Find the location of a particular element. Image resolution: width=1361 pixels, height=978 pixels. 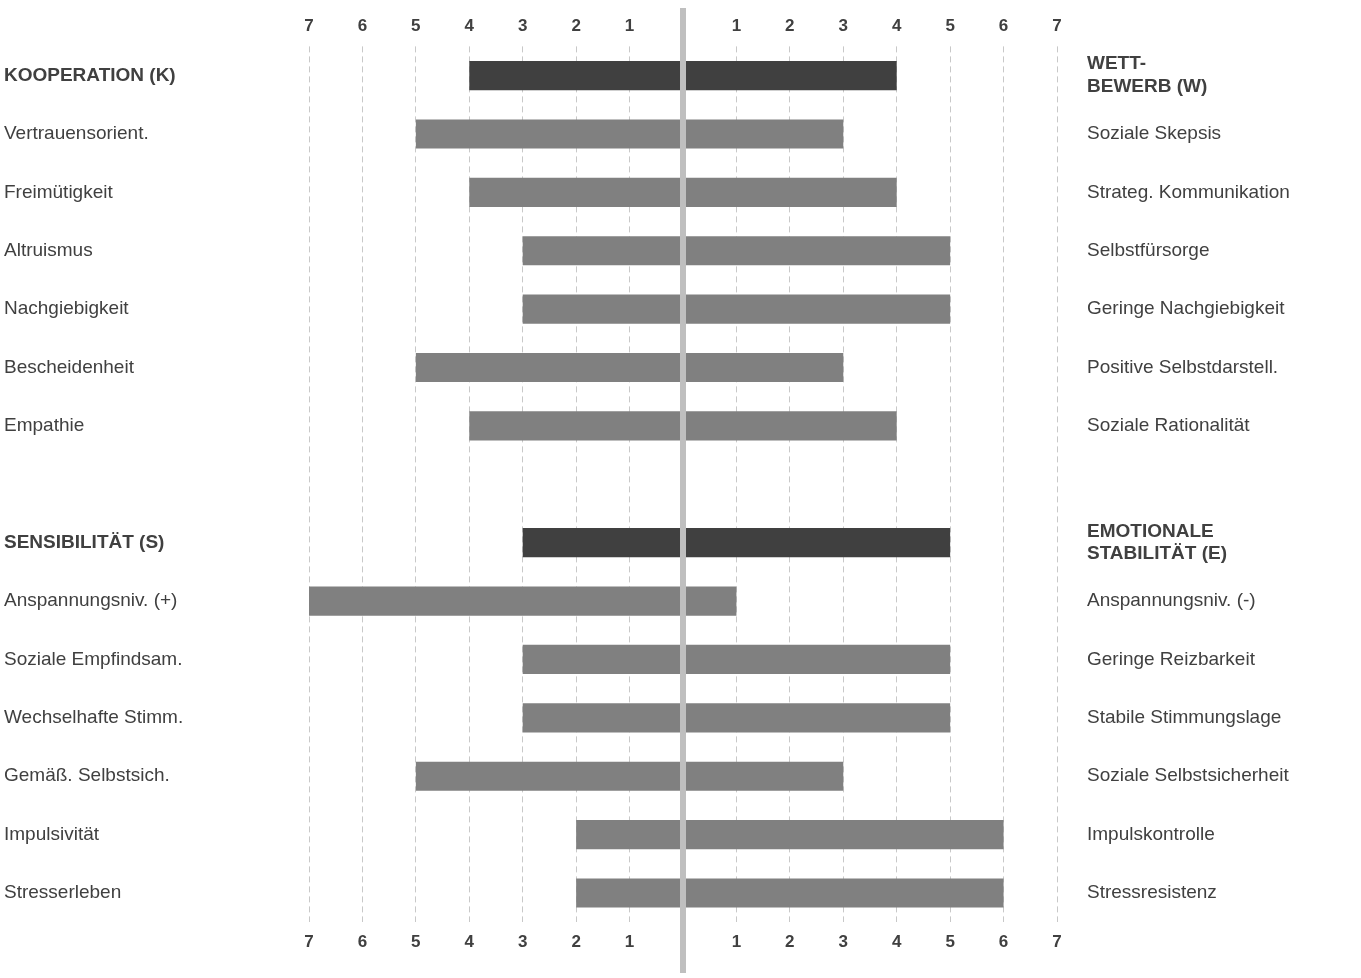

y-tick-label: Freimütigkeit is located at coordinates (59, 191).